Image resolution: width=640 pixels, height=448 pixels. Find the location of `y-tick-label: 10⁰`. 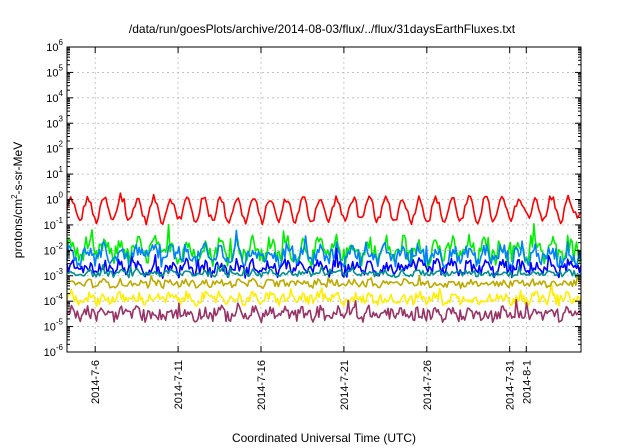

y-tick-label: 10⁰ is located at coordinates (54, 199).